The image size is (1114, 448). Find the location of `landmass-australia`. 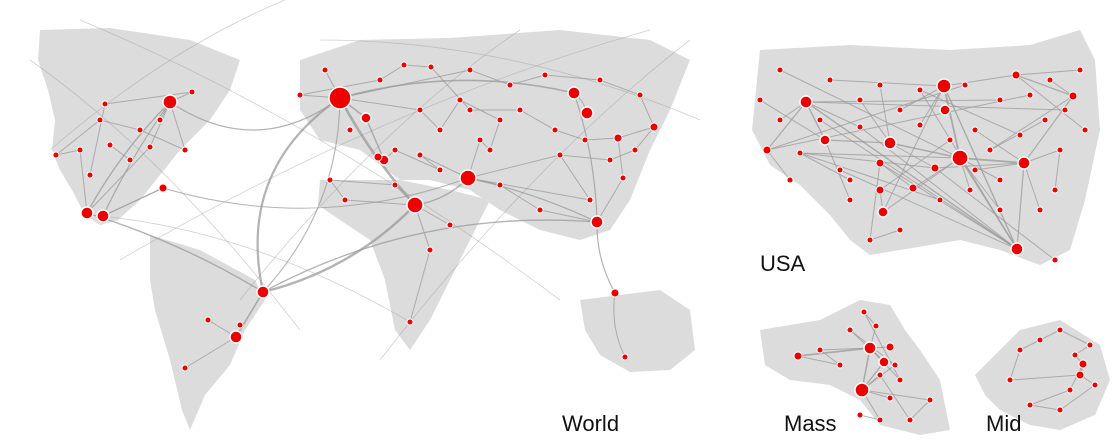

landmass-australia is located at coordinates (637, 331).